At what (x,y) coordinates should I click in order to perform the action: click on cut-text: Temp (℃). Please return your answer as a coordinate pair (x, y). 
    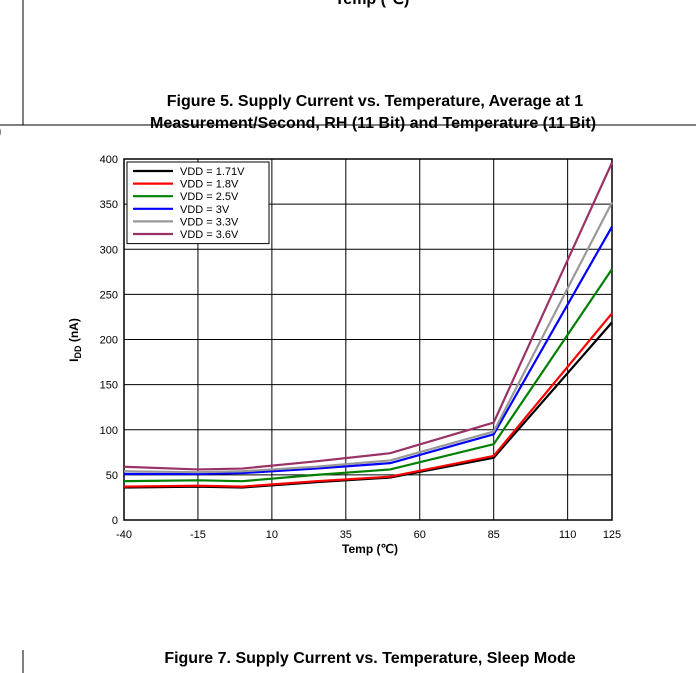
    Looking at the image, I should click on (372, 4).